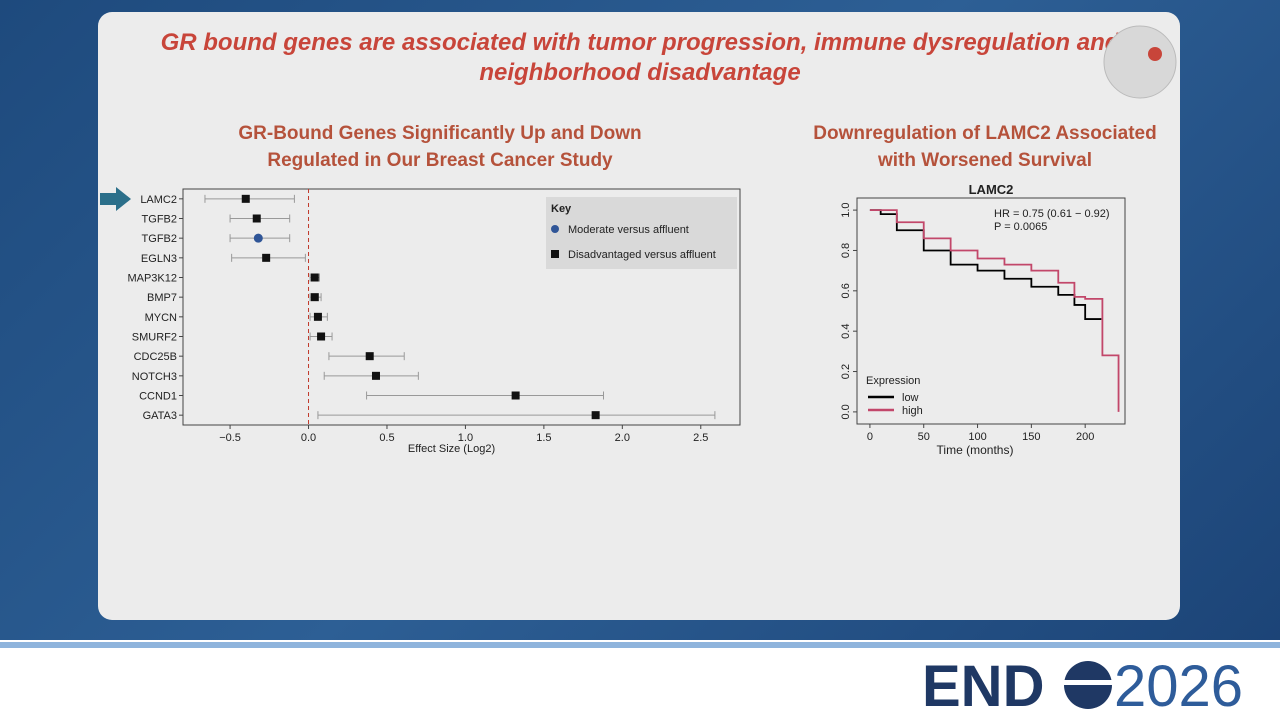 This screenshot has width=1280, height=720. Describe the element at coordinates (1088, 682) in the screenshot. I see `logo-globe-band` at that location.